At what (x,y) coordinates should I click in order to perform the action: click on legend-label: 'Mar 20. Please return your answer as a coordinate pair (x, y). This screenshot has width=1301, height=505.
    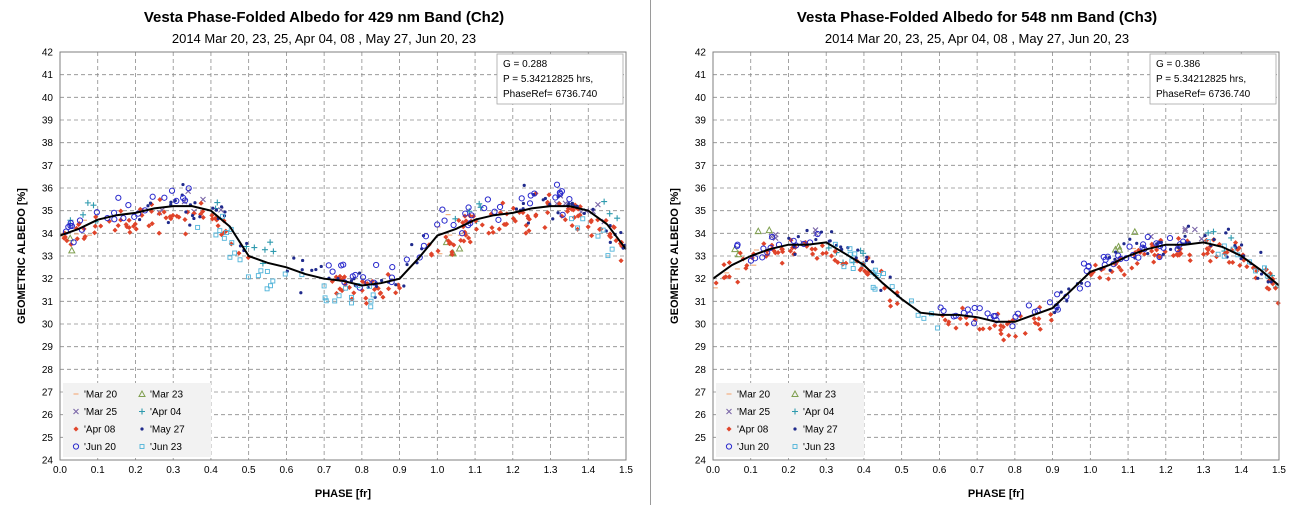
    Looking at the image, I should click on (100, 395).